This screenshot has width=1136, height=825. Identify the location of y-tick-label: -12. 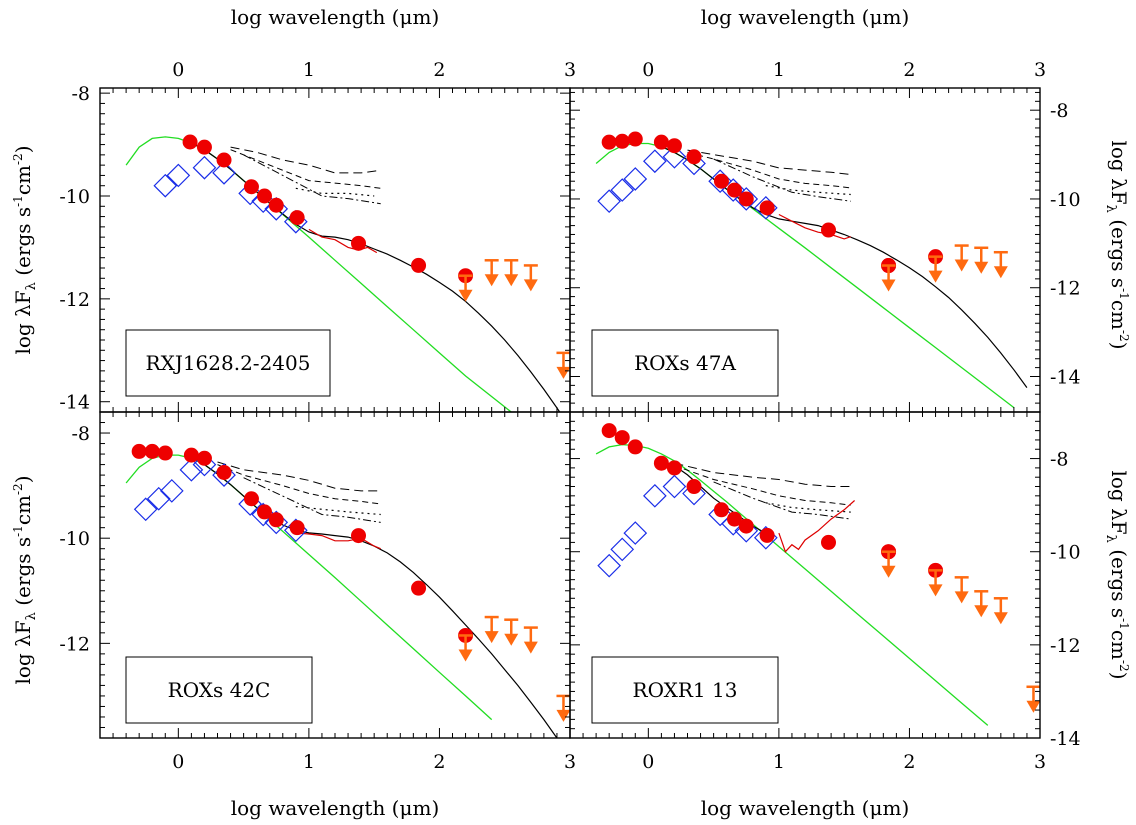
(74, 300).